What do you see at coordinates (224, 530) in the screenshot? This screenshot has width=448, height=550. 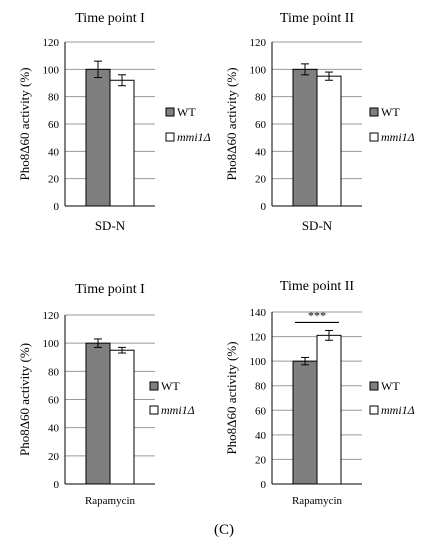 I see `panel-label: (C)` at bounding box center [224, 530].